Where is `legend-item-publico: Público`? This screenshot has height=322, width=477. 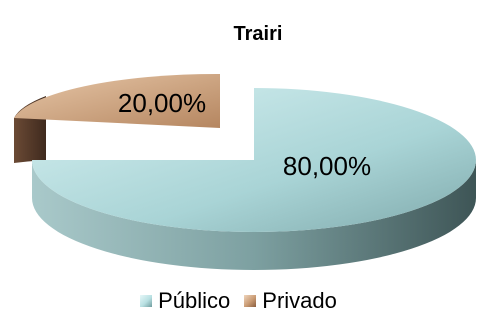 legend-item-publico: Público is located at coordinates (185, 301).